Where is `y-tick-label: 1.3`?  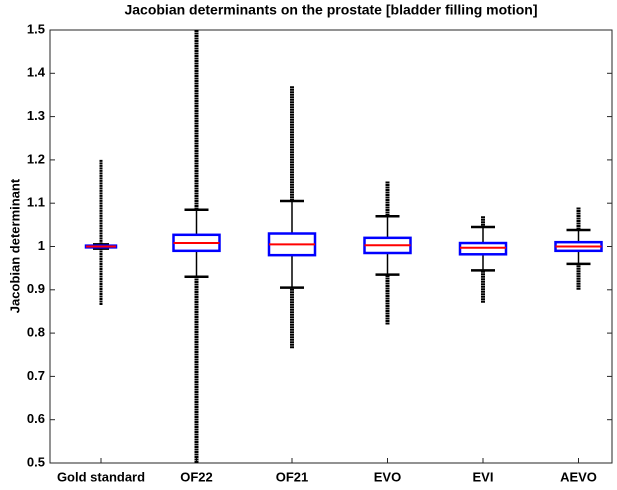
y-tick-label: 1.3 is located at coordinates (36, 115).